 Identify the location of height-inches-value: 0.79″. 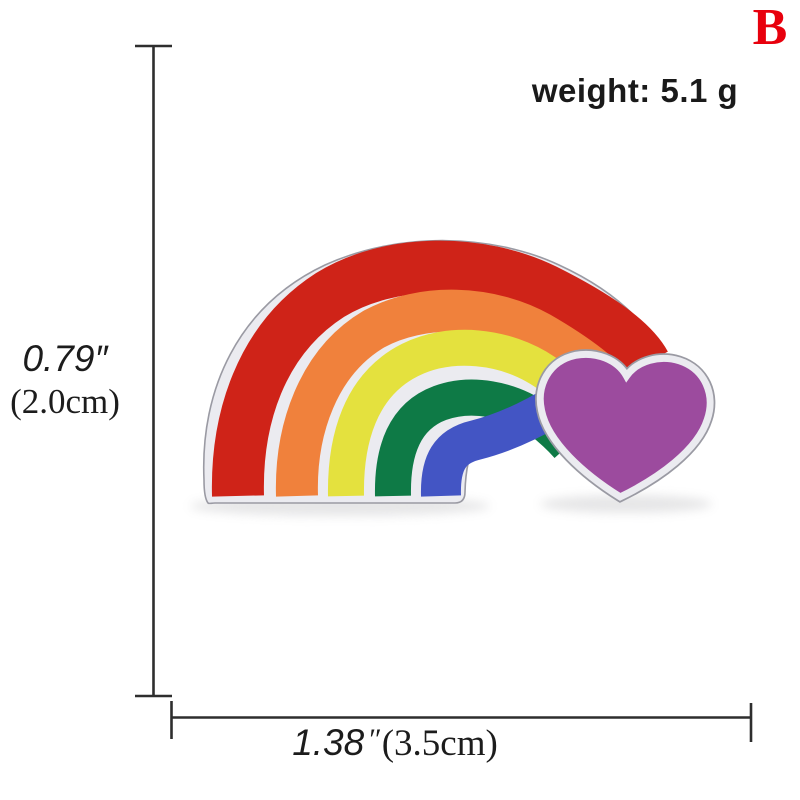
(65, 358).